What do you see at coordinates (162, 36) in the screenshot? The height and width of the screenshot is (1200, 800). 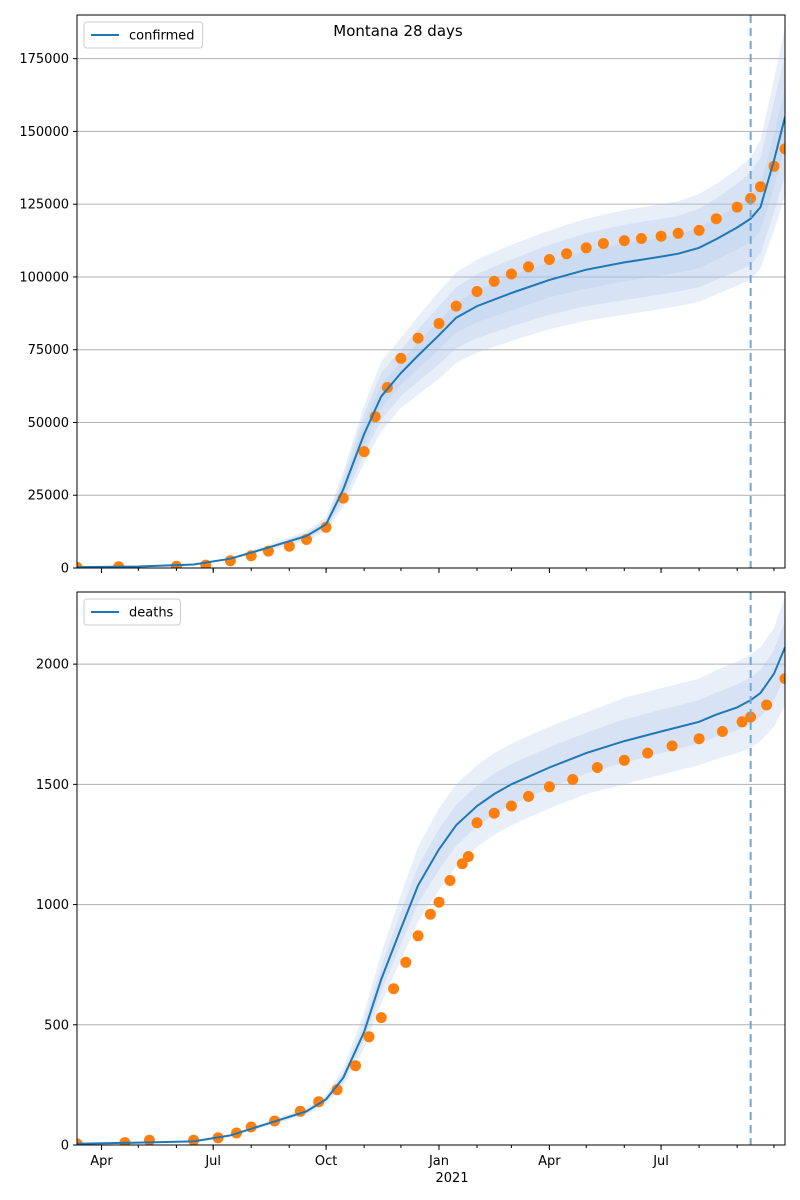 I see `legend-label: confirmed` at bounding box center [162, 36].